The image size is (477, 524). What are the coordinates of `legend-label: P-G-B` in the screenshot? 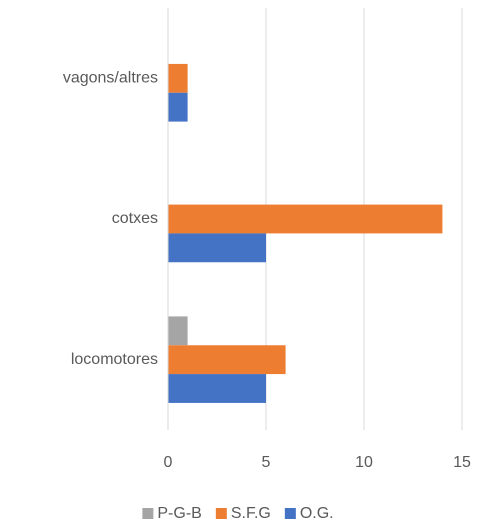 It's located at (179, 513).